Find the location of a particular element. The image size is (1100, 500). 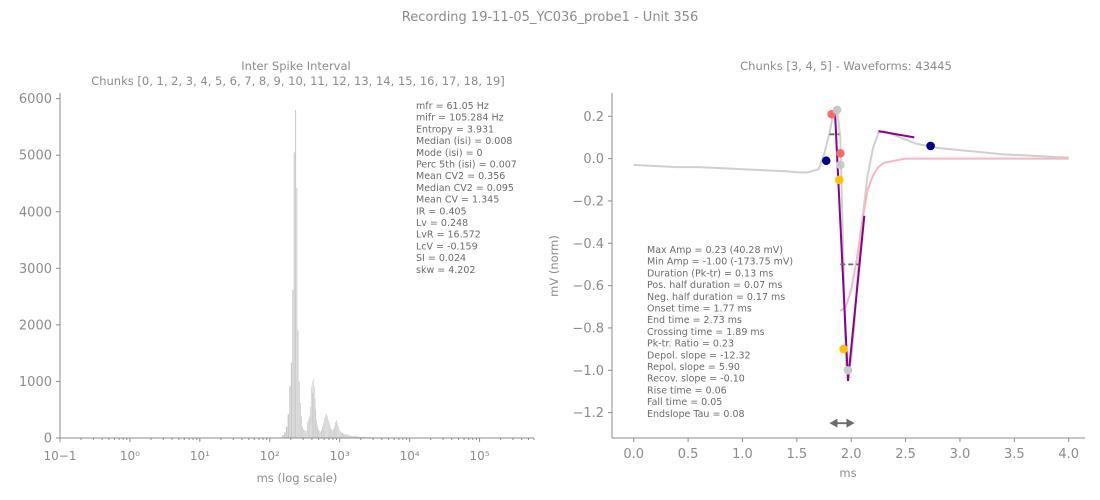

isi-stat-line: skw = 4.202 is located at coordinates (445, 270).